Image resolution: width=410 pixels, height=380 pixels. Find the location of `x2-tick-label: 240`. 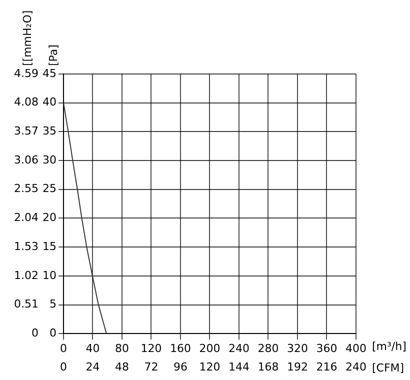

x2-tick-label: 240 is located at coordinates (356, 367).